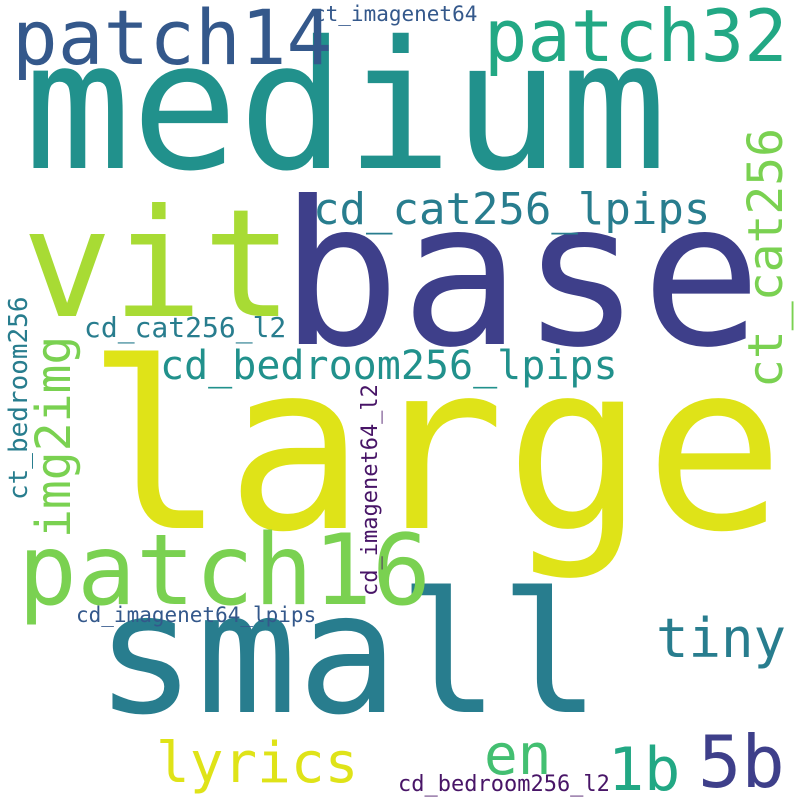  Describe the element at coordinates (512, 209) in the screenshot. I see `word-cd-cat256-lpips: cd_cat256_lpips` at that location.